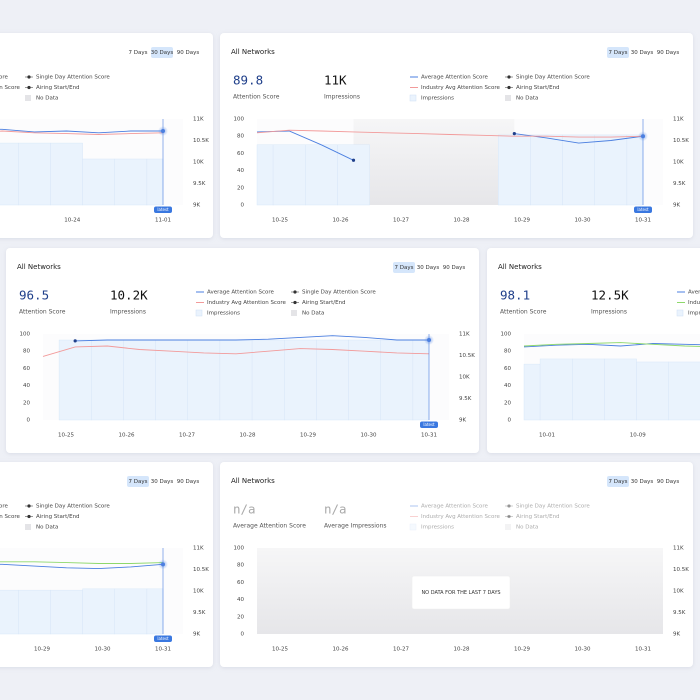 This screenshot has width=700, height=700. Describe the element at coordinates (25, 335) in the screenshot. I see `y-tick-label: 100` at that location.